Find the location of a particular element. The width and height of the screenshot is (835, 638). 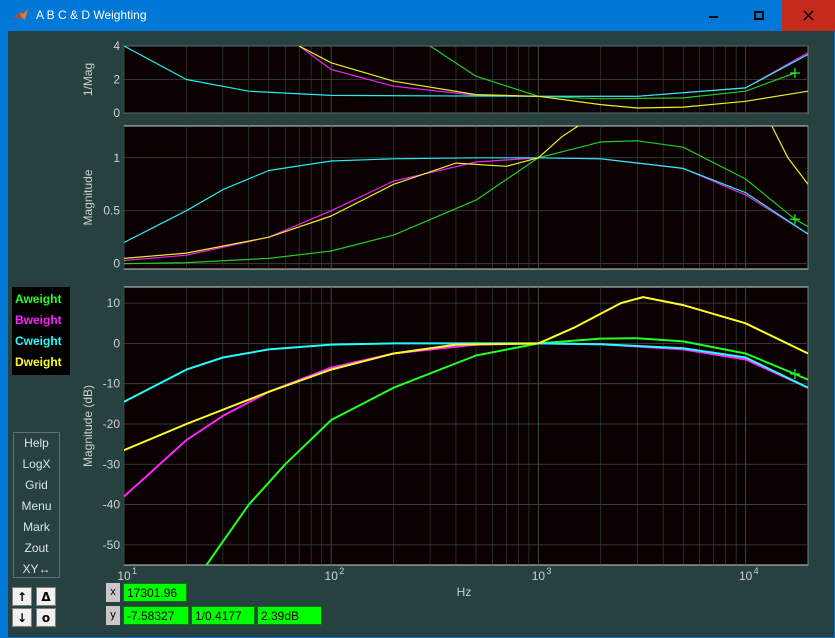

legend: Aweight Bweight Cweight Dweight is located at coordinates (41, 331).